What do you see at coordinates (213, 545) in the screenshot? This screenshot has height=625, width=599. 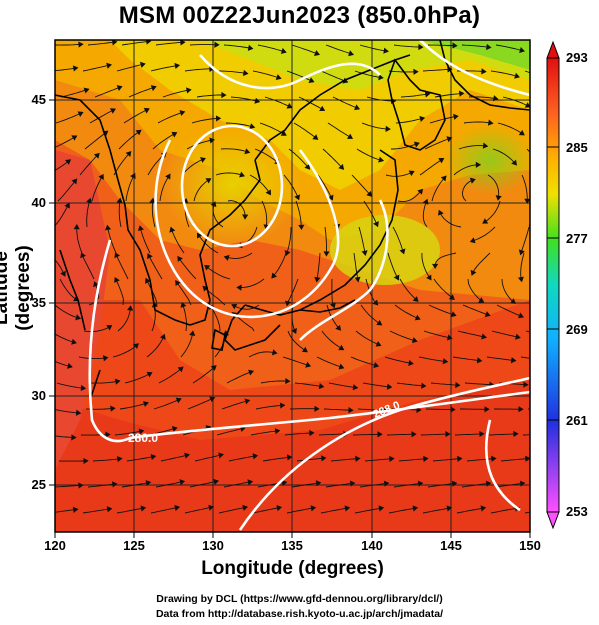 I see `x-tick-label: 130` at bounding box center [213, 545].